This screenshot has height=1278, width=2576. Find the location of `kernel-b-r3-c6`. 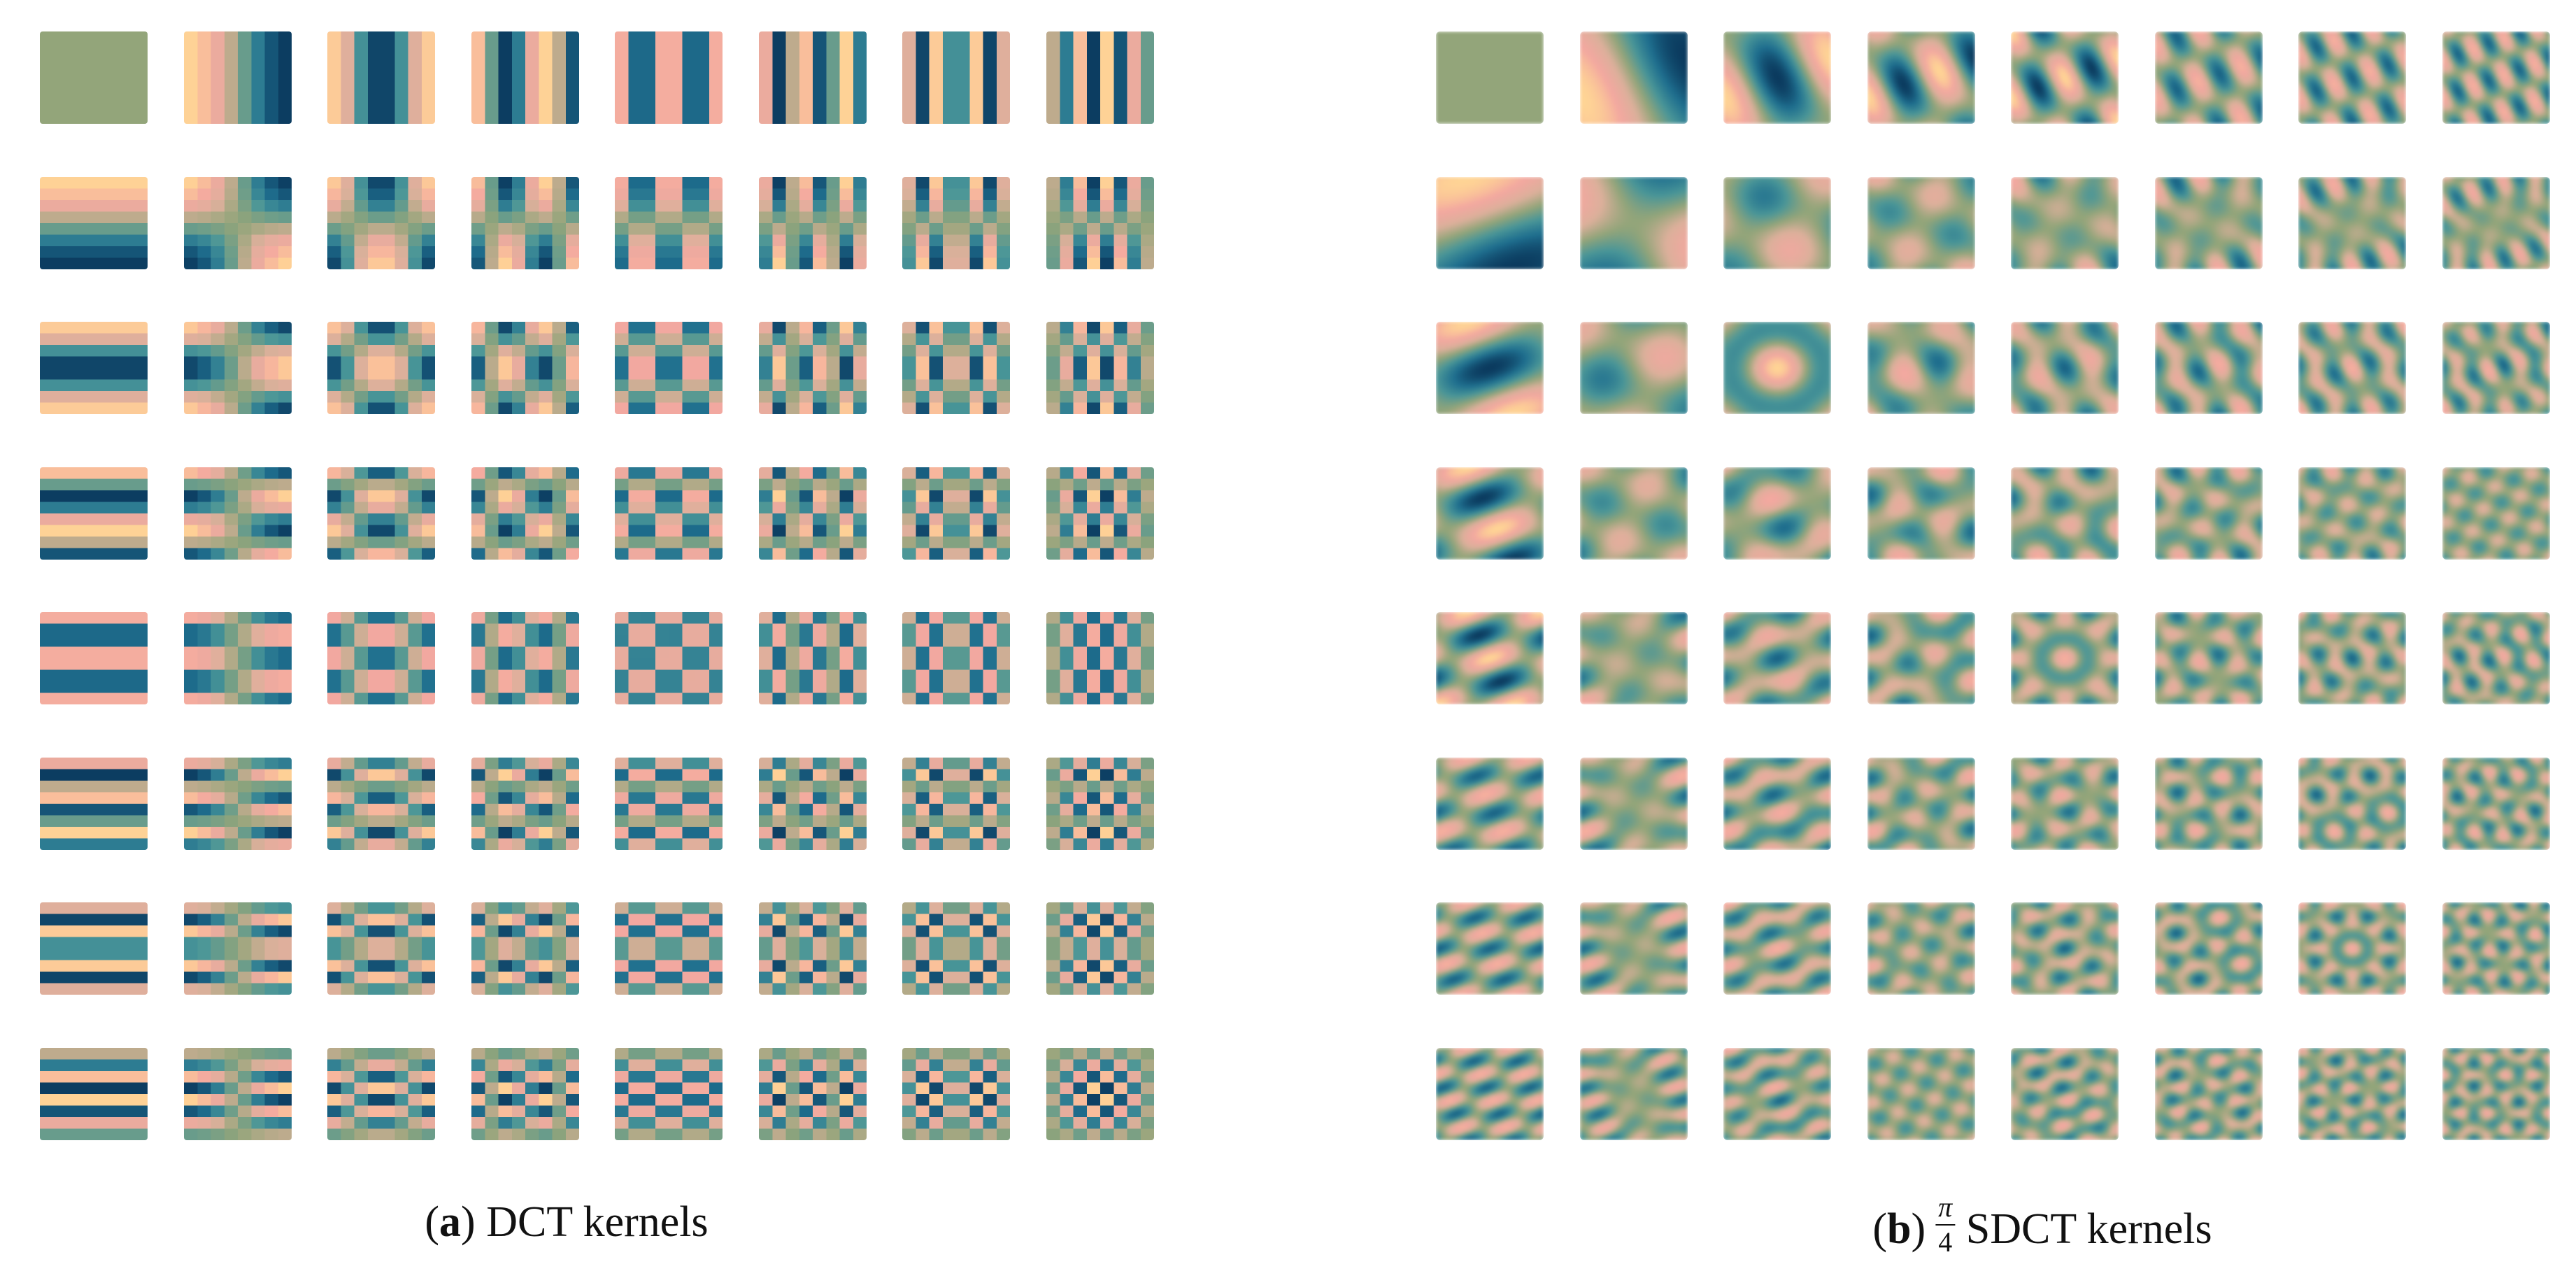

kernel-b-r3-c6 is located at coordinates (2352, 514).